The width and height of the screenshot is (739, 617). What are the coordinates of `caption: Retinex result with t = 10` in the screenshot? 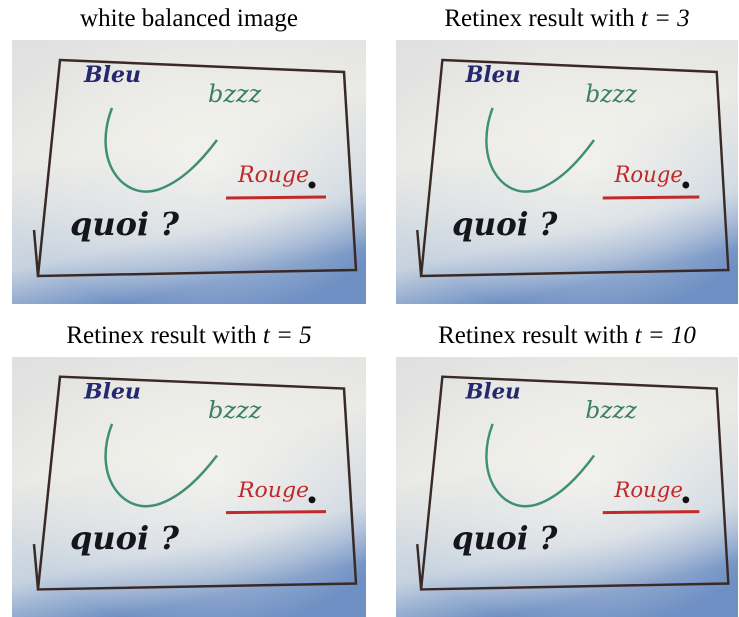 It's located at (567, 335).